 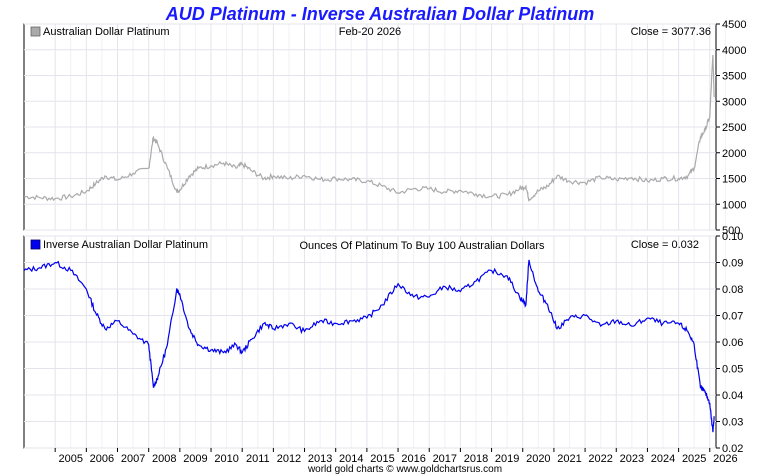 I want to click on bottom-y-tick-label: 0.08, so click(x=732, y=290).